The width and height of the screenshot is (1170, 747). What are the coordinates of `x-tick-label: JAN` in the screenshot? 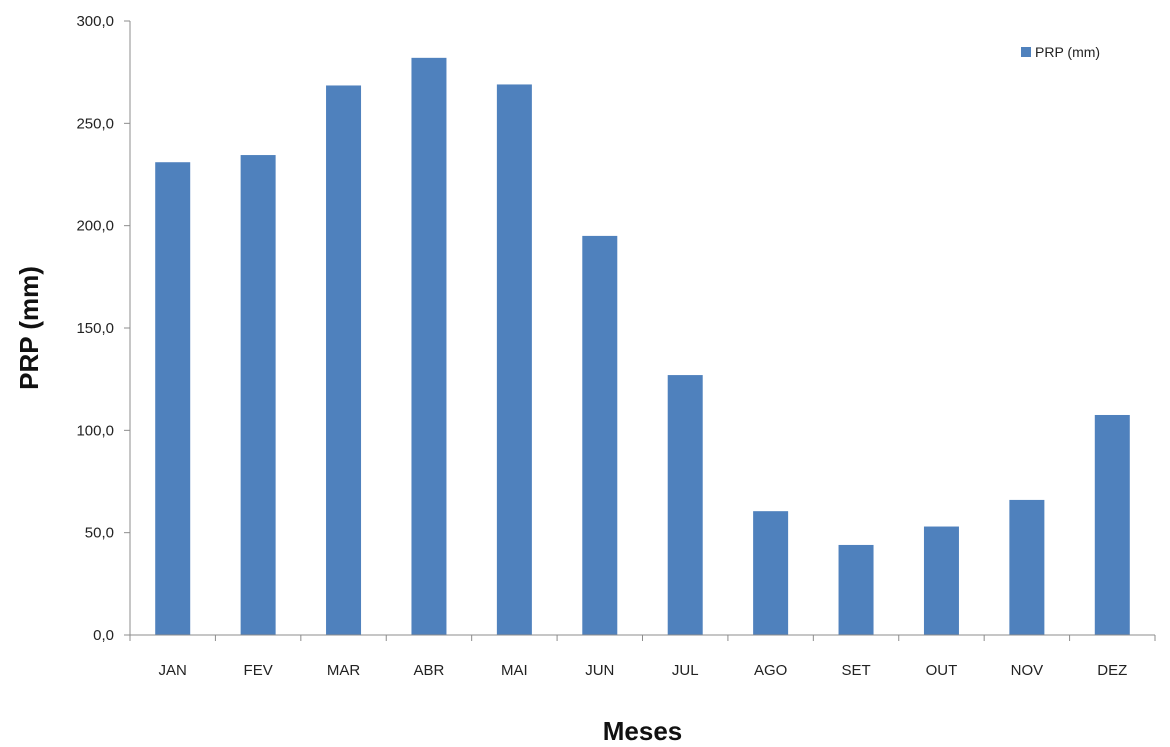 It's located at (173, 670).